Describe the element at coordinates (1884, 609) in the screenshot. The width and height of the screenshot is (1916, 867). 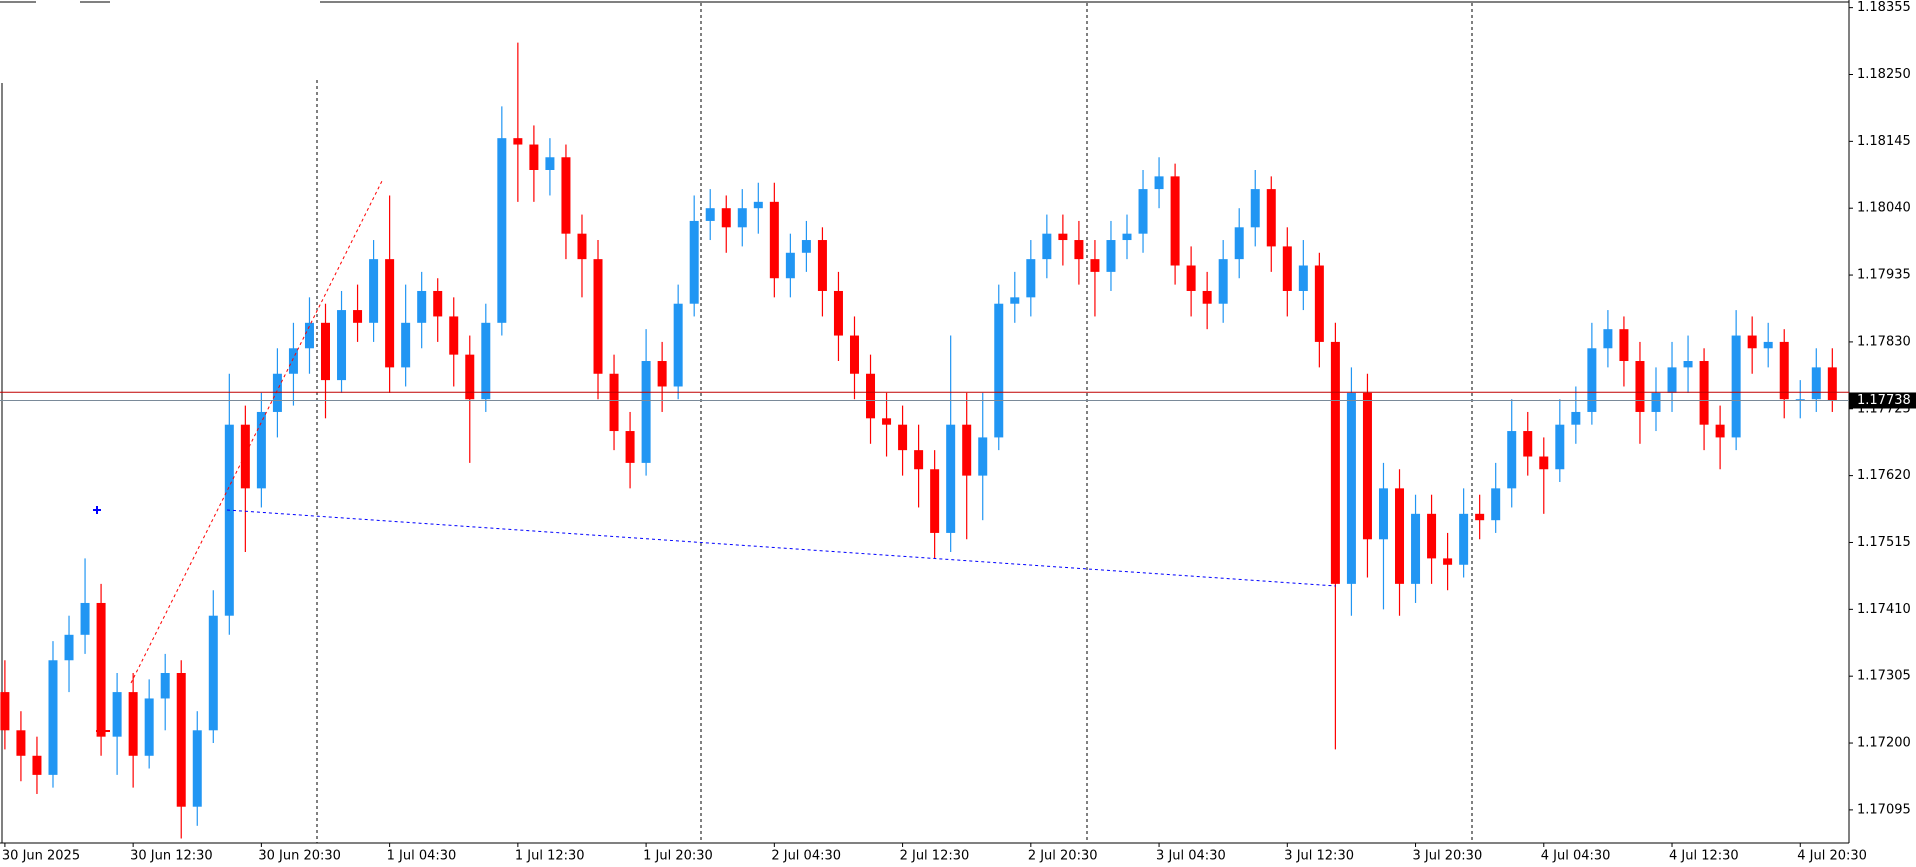
I see `y-tick-label: 1.17410` at that location.